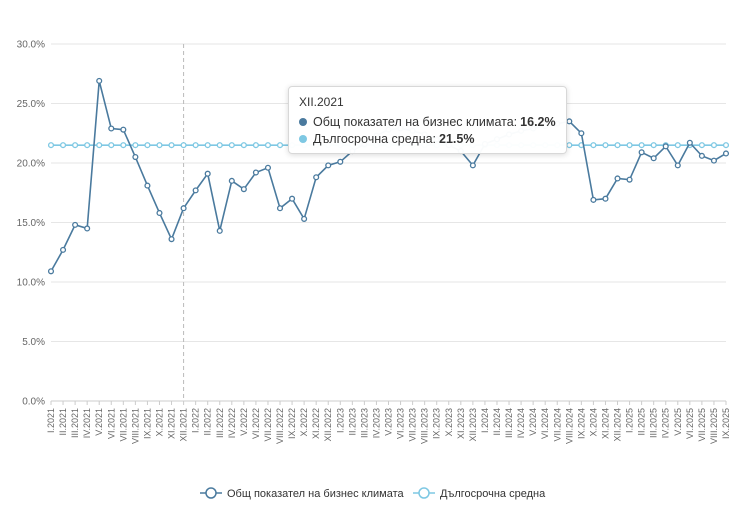 This screenshot has width=740, height=521. Describe the element at coordinates (642, 422) in the screenshot. I see `x-tick-label: II.2025` at that location.